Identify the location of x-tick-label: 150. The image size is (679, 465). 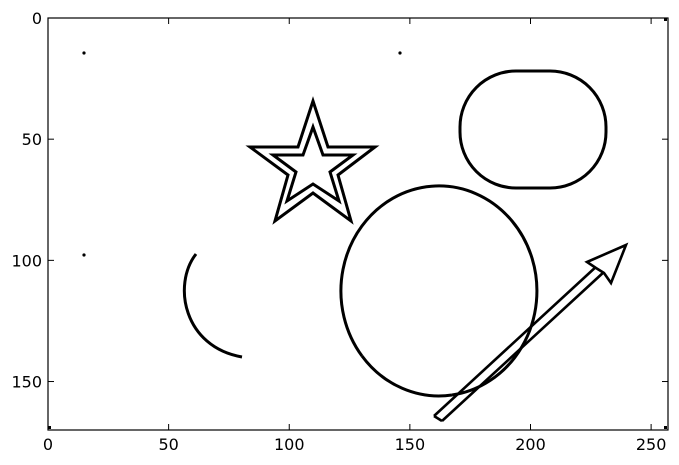
(410, 444).